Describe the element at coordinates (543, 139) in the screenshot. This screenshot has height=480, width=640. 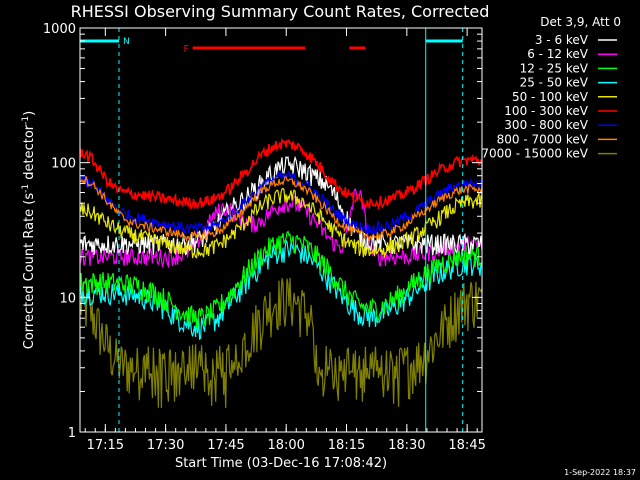
I see `legend-label-8: 800 - 7000 keV` at that location.